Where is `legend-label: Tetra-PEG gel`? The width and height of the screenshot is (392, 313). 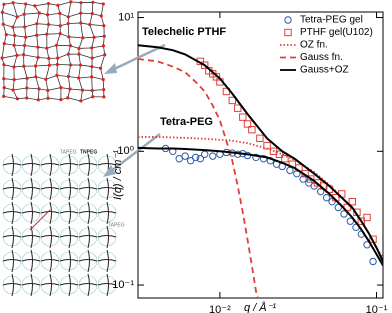
legend-label: Tetra-PEG gel is located at coordinates (331, 20).